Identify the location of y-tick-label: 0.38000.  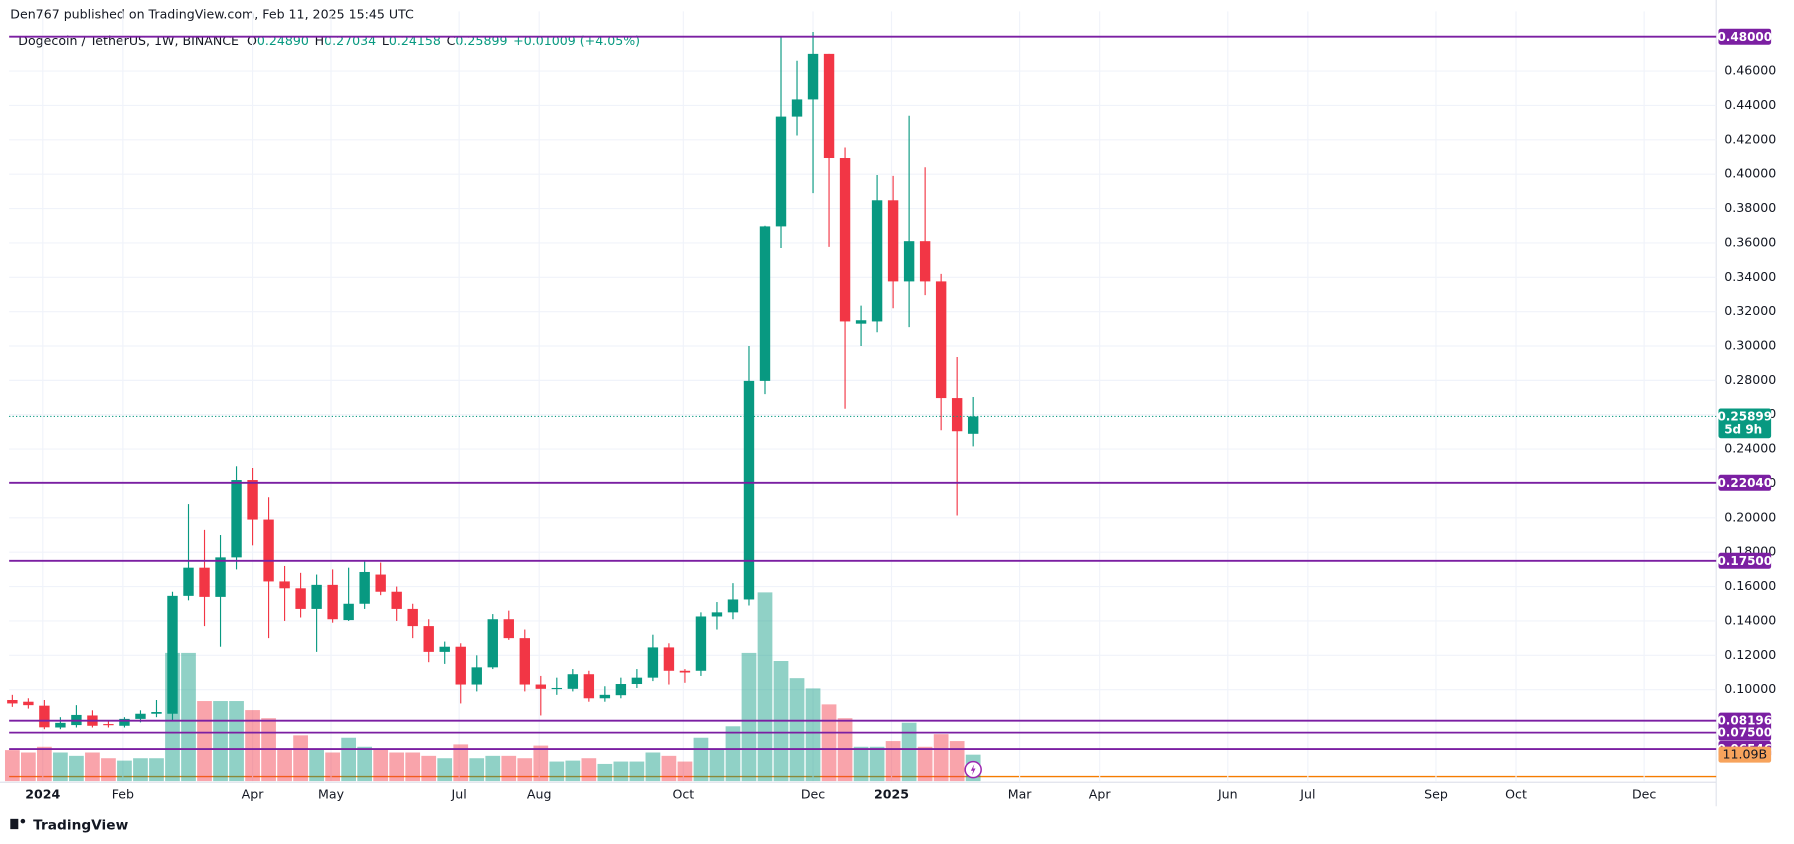
(1750, 207).